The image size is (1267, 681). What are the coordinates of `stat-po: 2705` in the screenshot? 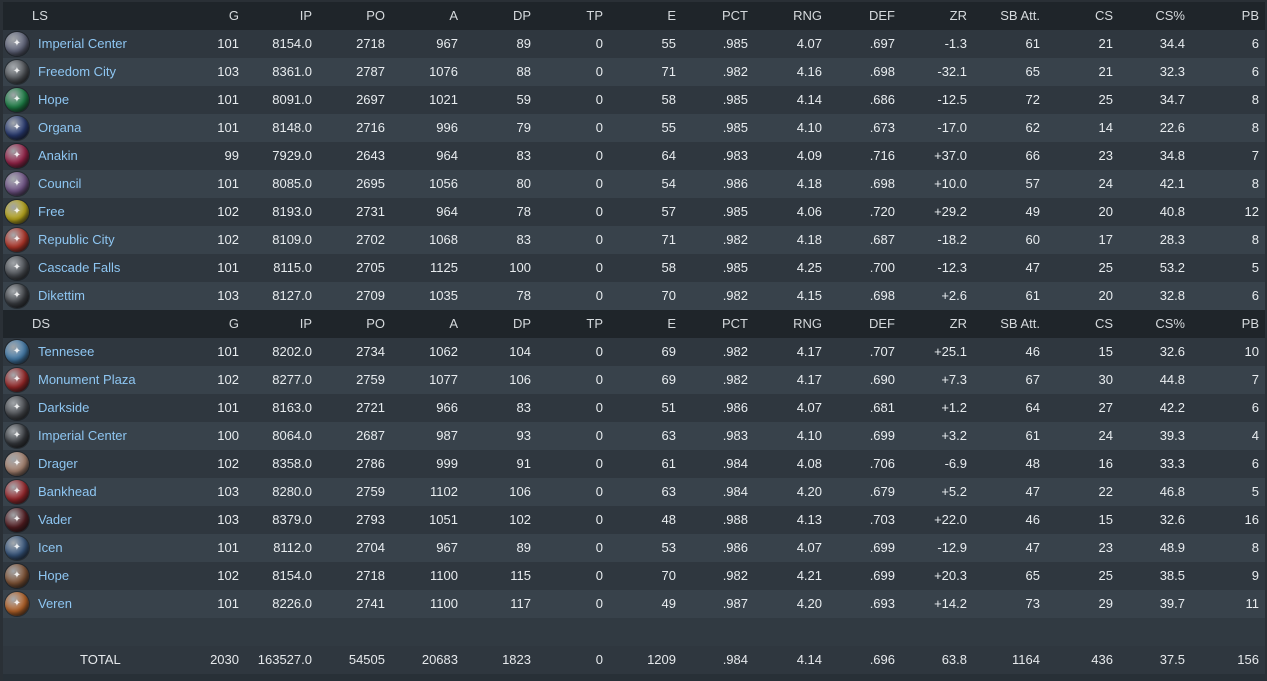 It's located at (370, 267).